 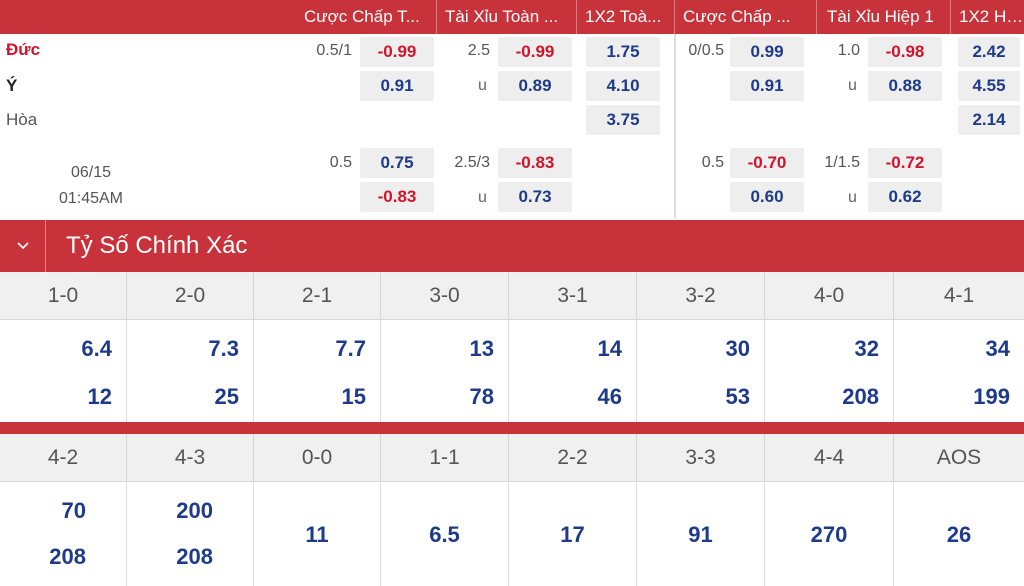 I want to click on score-cell: 270, so click(x=829, y=534).